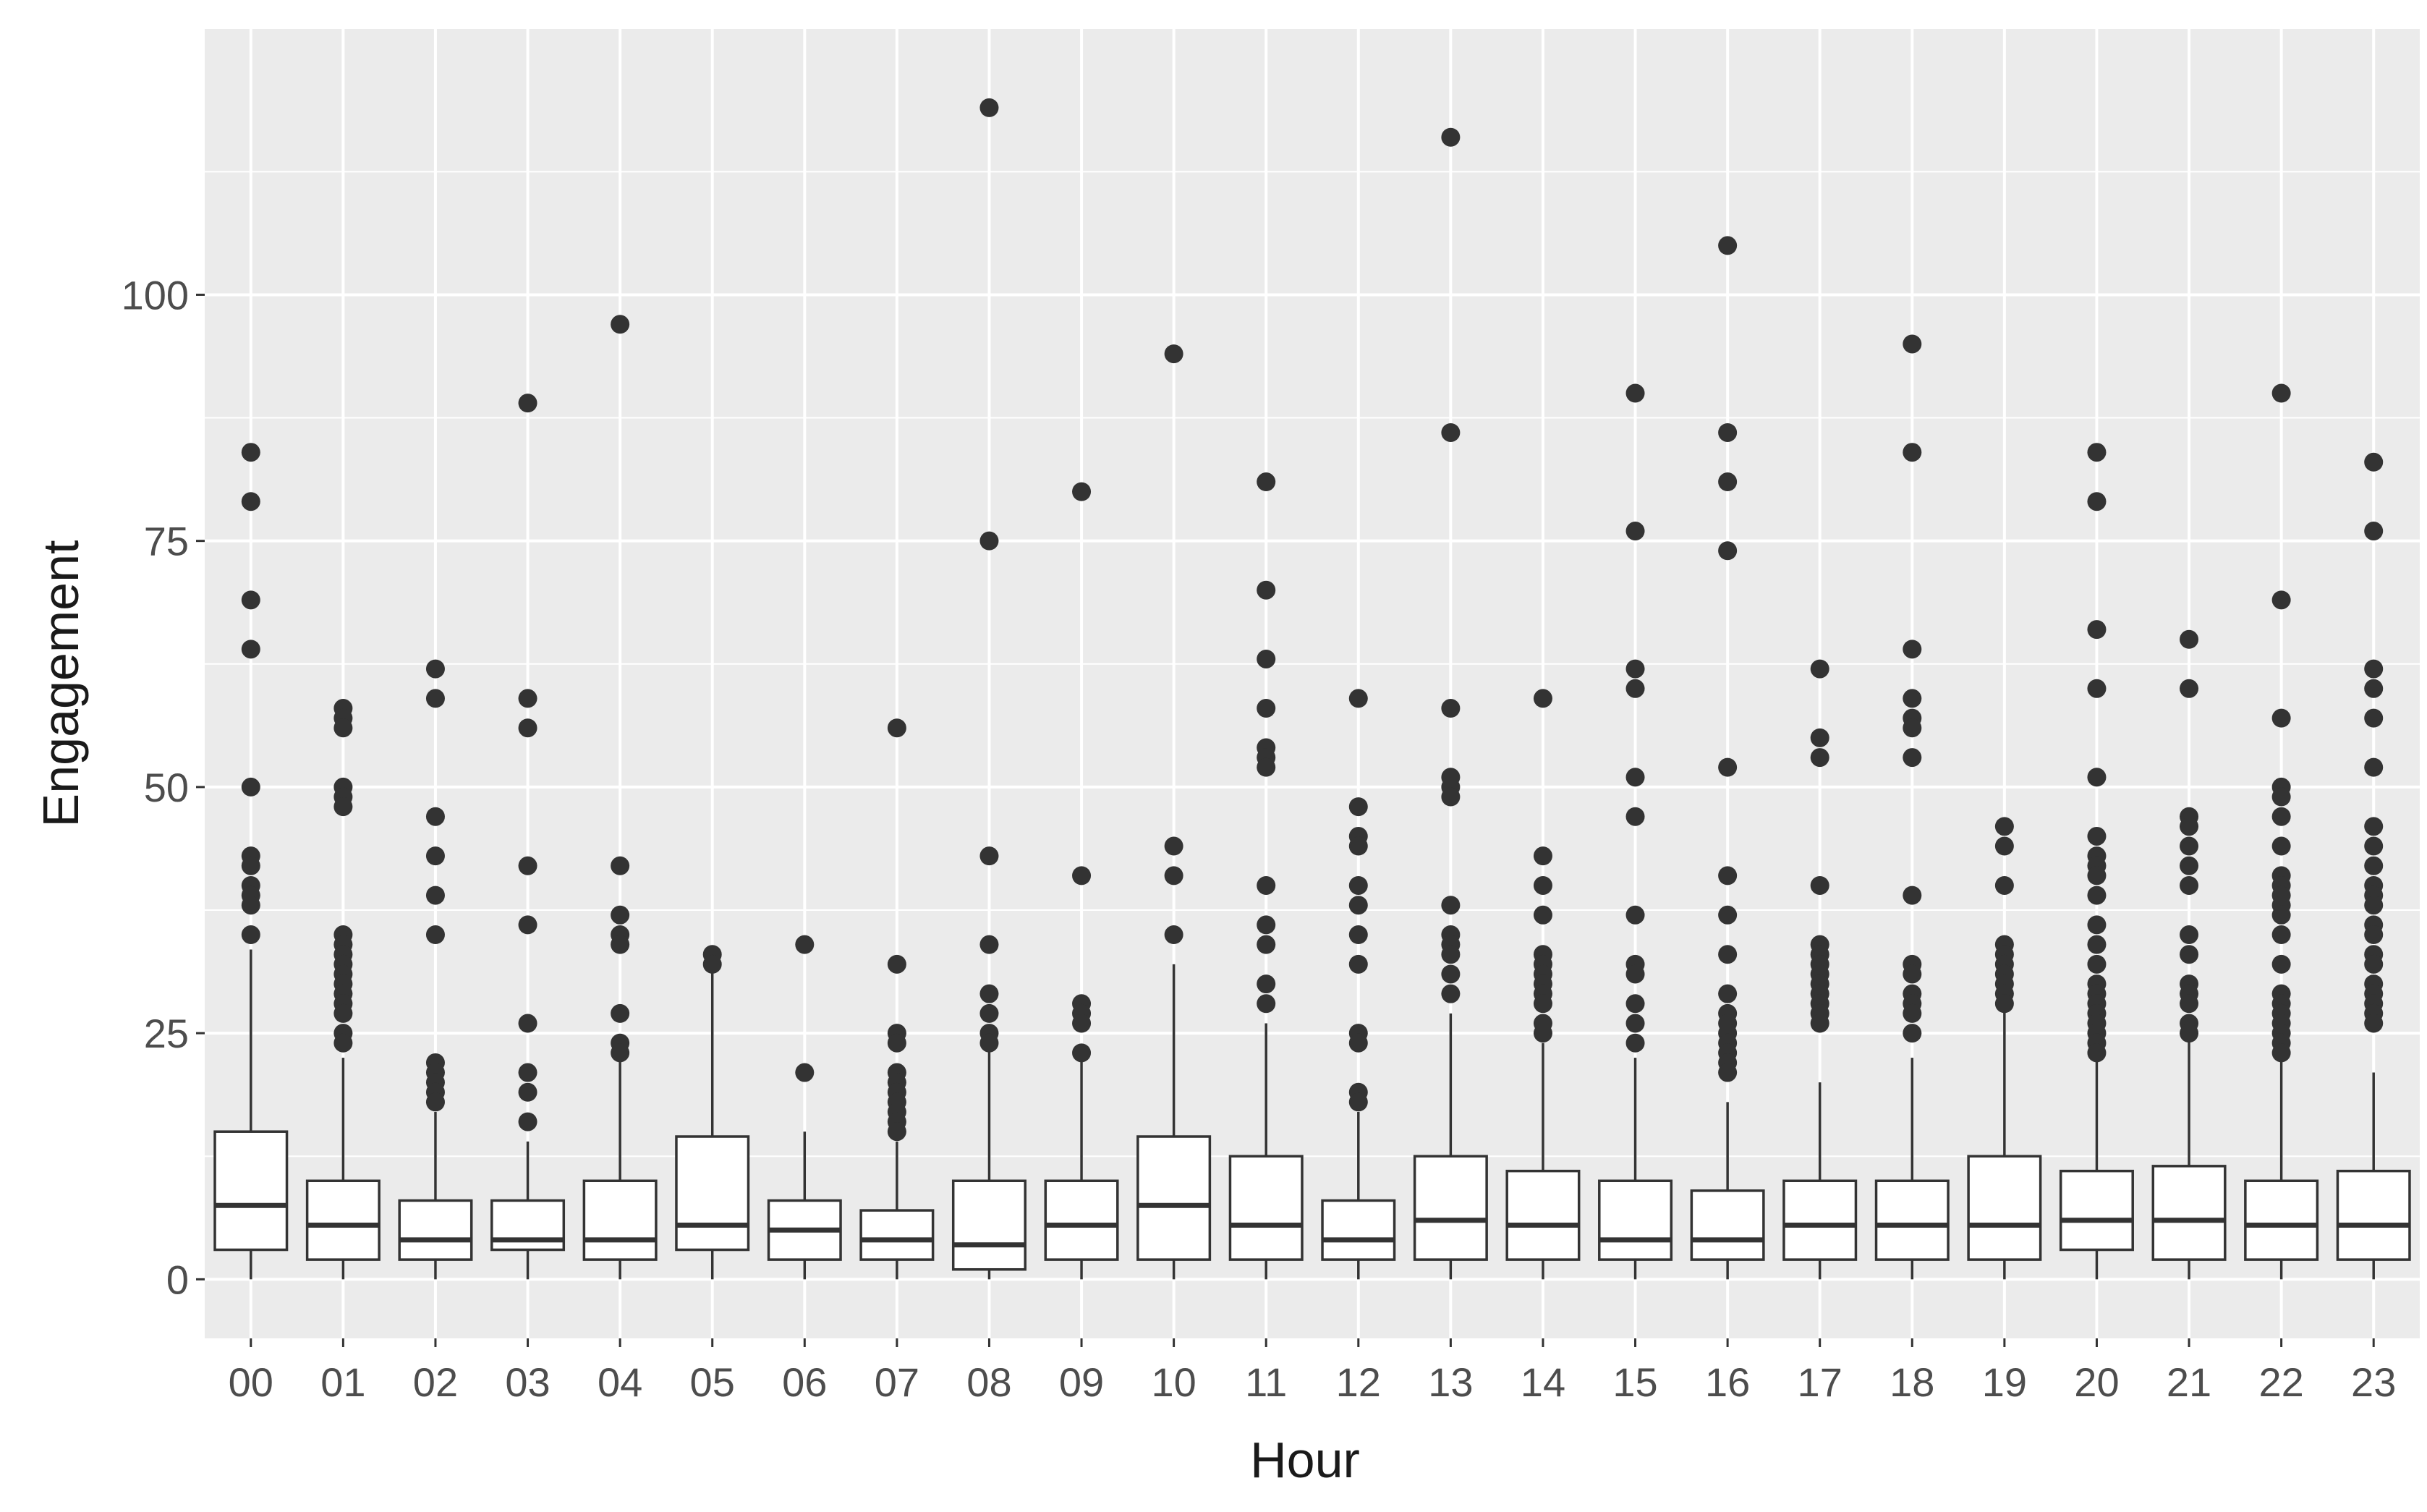 Image resolution: width=2427 pixels, height=1512 pixels. I want to click on x-tick-label: 11, so click(1266, 1382).